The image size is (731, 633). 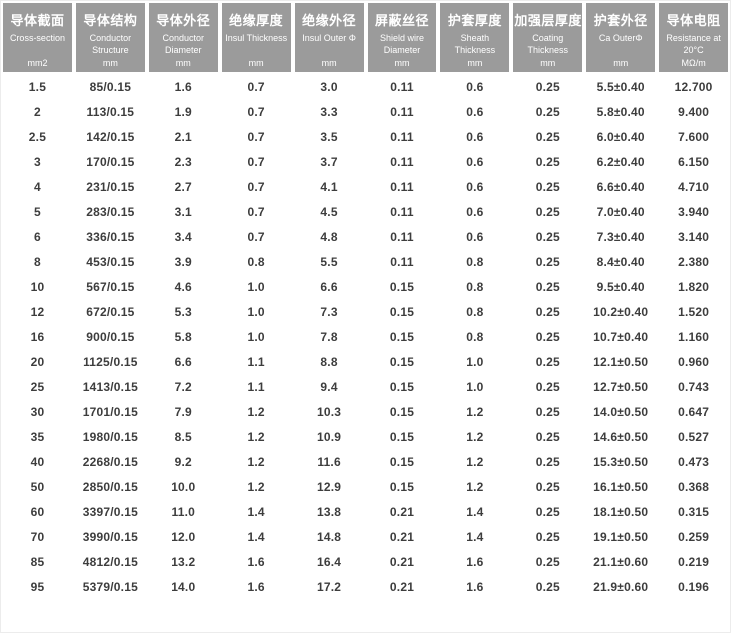 I want to click on table-cell: 6.150, so click(x=694, y=161).